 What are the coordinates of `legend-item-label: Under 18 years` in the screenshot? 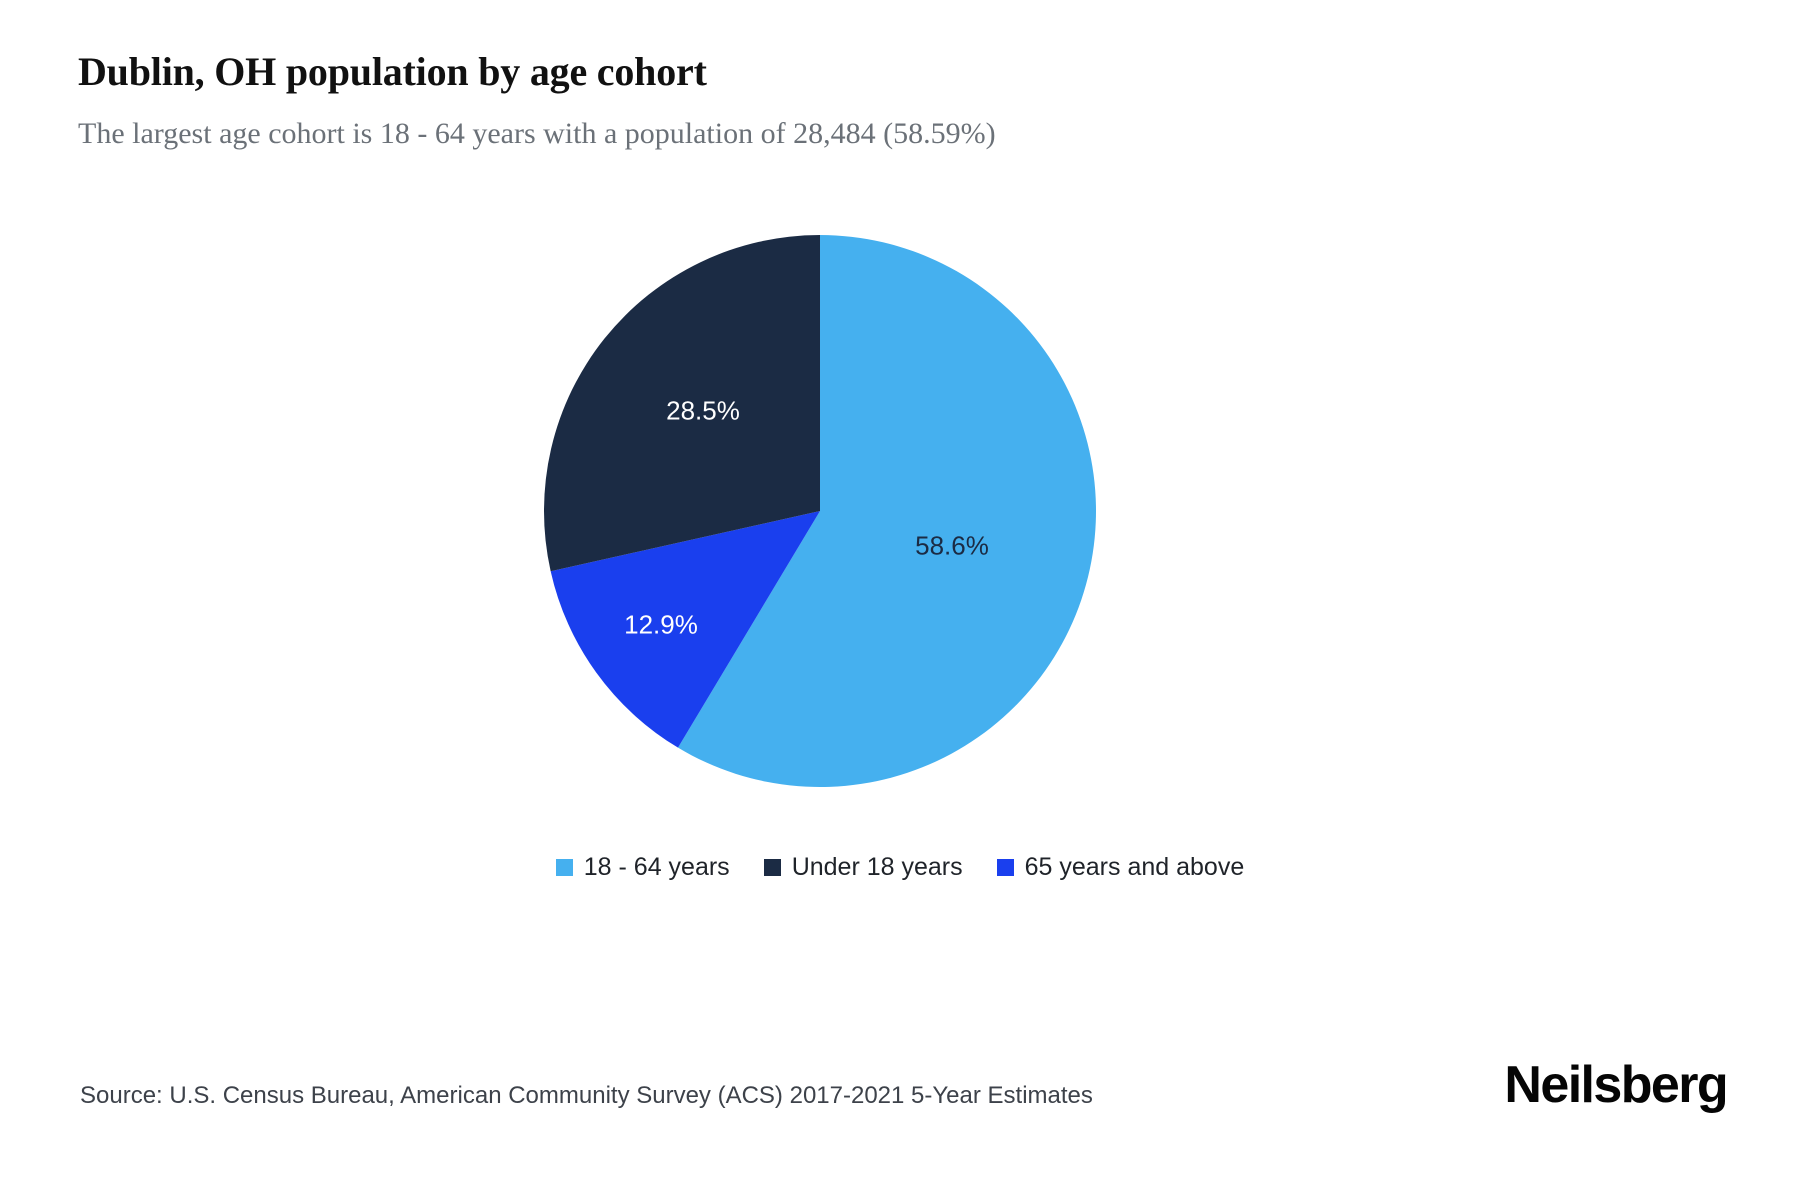 It's located at (877, 867).